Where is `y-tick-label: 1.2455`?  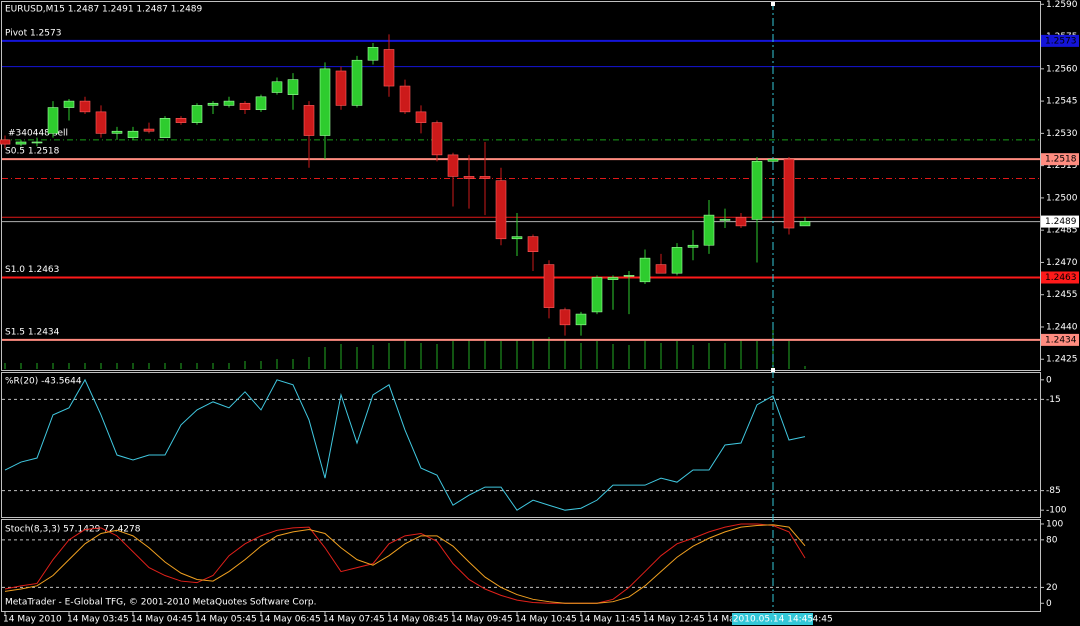 y-tick-label: 1.2455 is located at coordinates (1062, 295).